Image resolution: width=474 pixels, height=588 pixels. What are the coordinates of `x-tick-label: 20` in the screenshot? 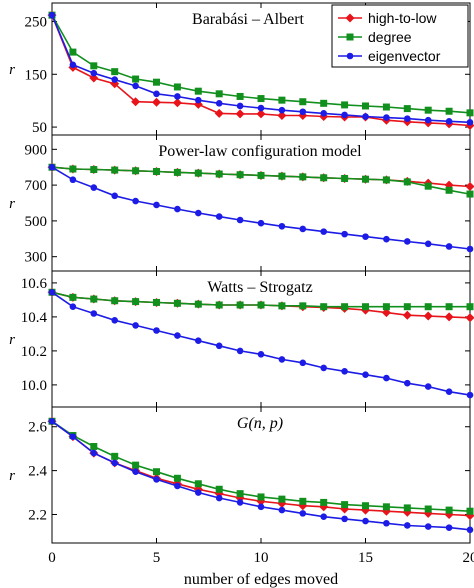 It's located at (468, 558).